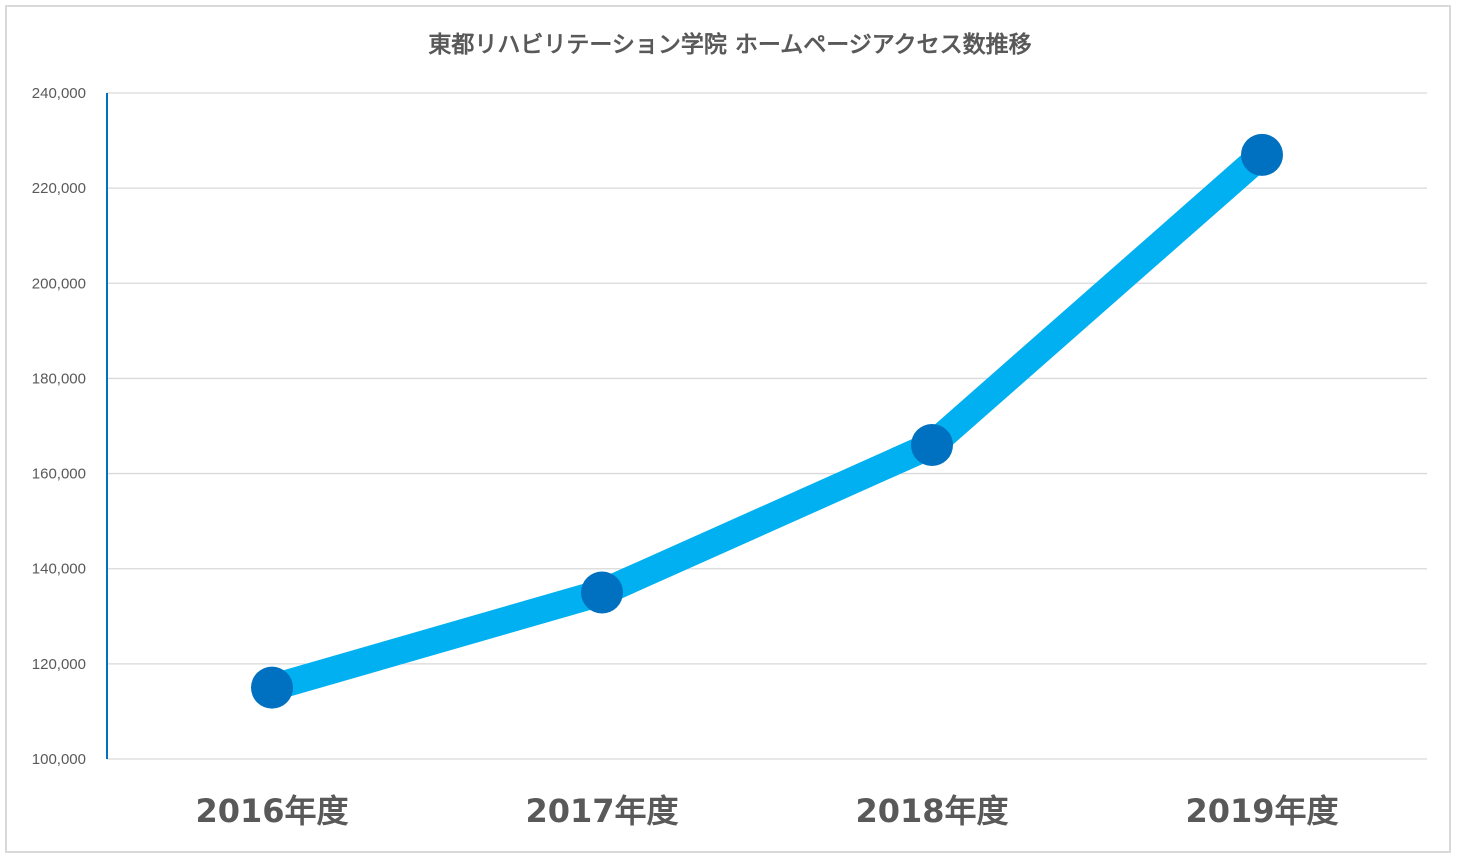 The height and width of the screenshot is (861, 1461). Describe the element at coordinates (59, 759) in the screenshot. I see `y-tick-label: 100,000` at that location.